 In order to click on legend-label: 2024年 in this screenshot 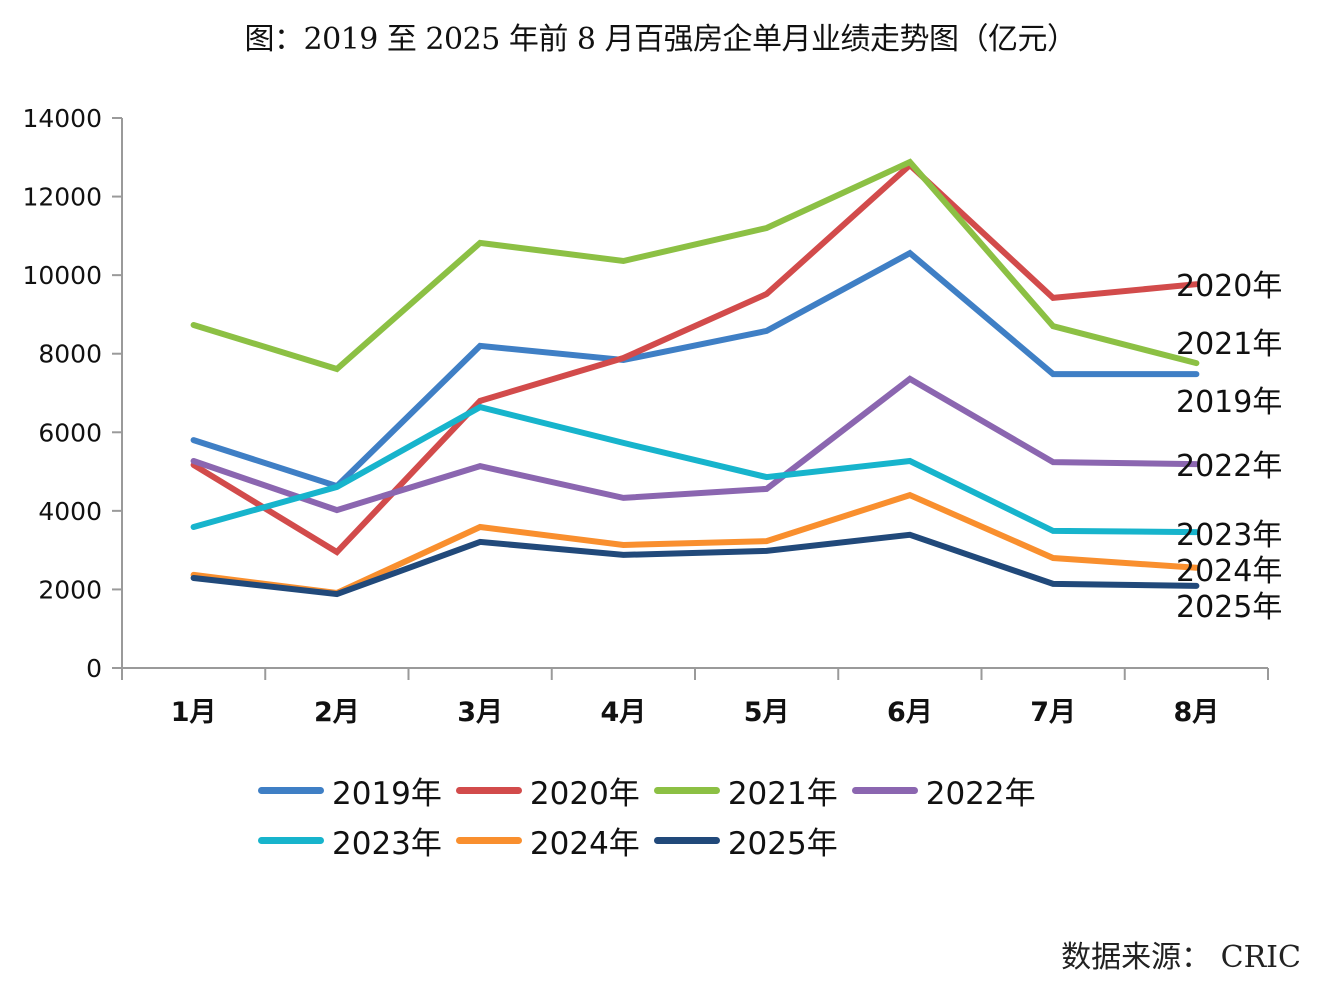, I will do `click(584, 843)`.